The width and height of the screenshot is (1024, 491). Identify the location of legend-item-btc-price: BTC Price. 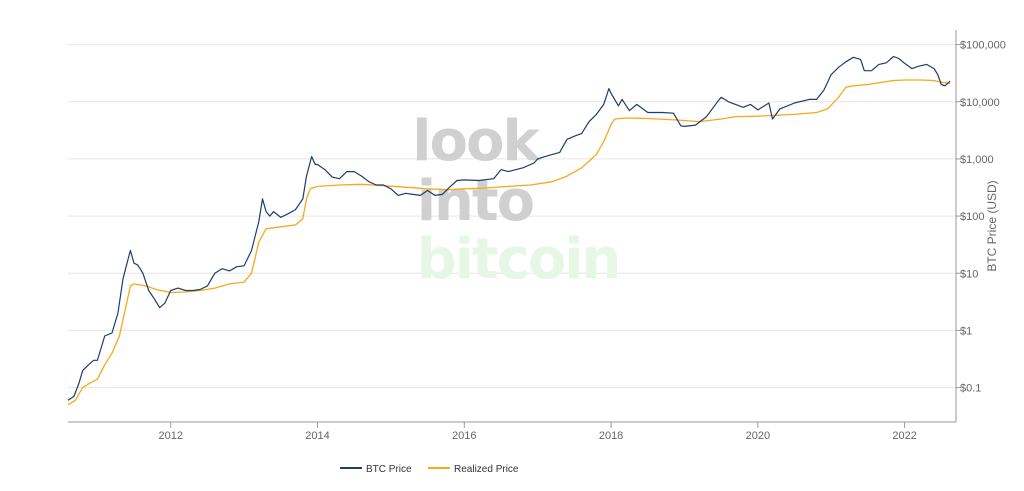
(376, 469).